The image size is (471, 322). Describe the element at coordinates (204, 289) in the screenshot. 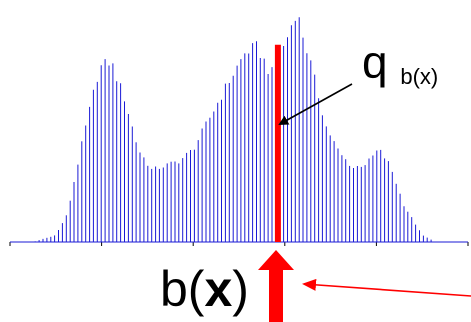

I see `b-of-x-label: b(x)` at that location.